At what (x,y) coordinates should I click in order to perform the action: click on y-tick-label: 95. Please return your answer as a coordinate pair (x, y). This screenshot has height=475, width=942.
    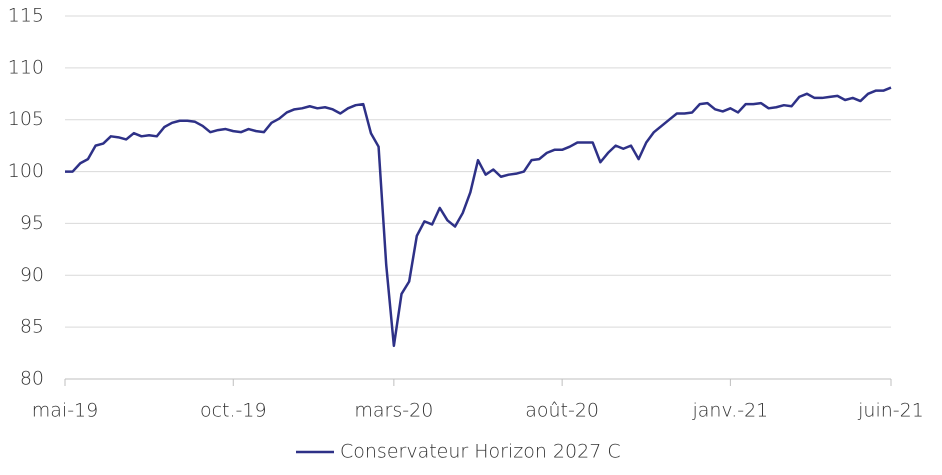
    Looking at the image, I should click on (32, 223).